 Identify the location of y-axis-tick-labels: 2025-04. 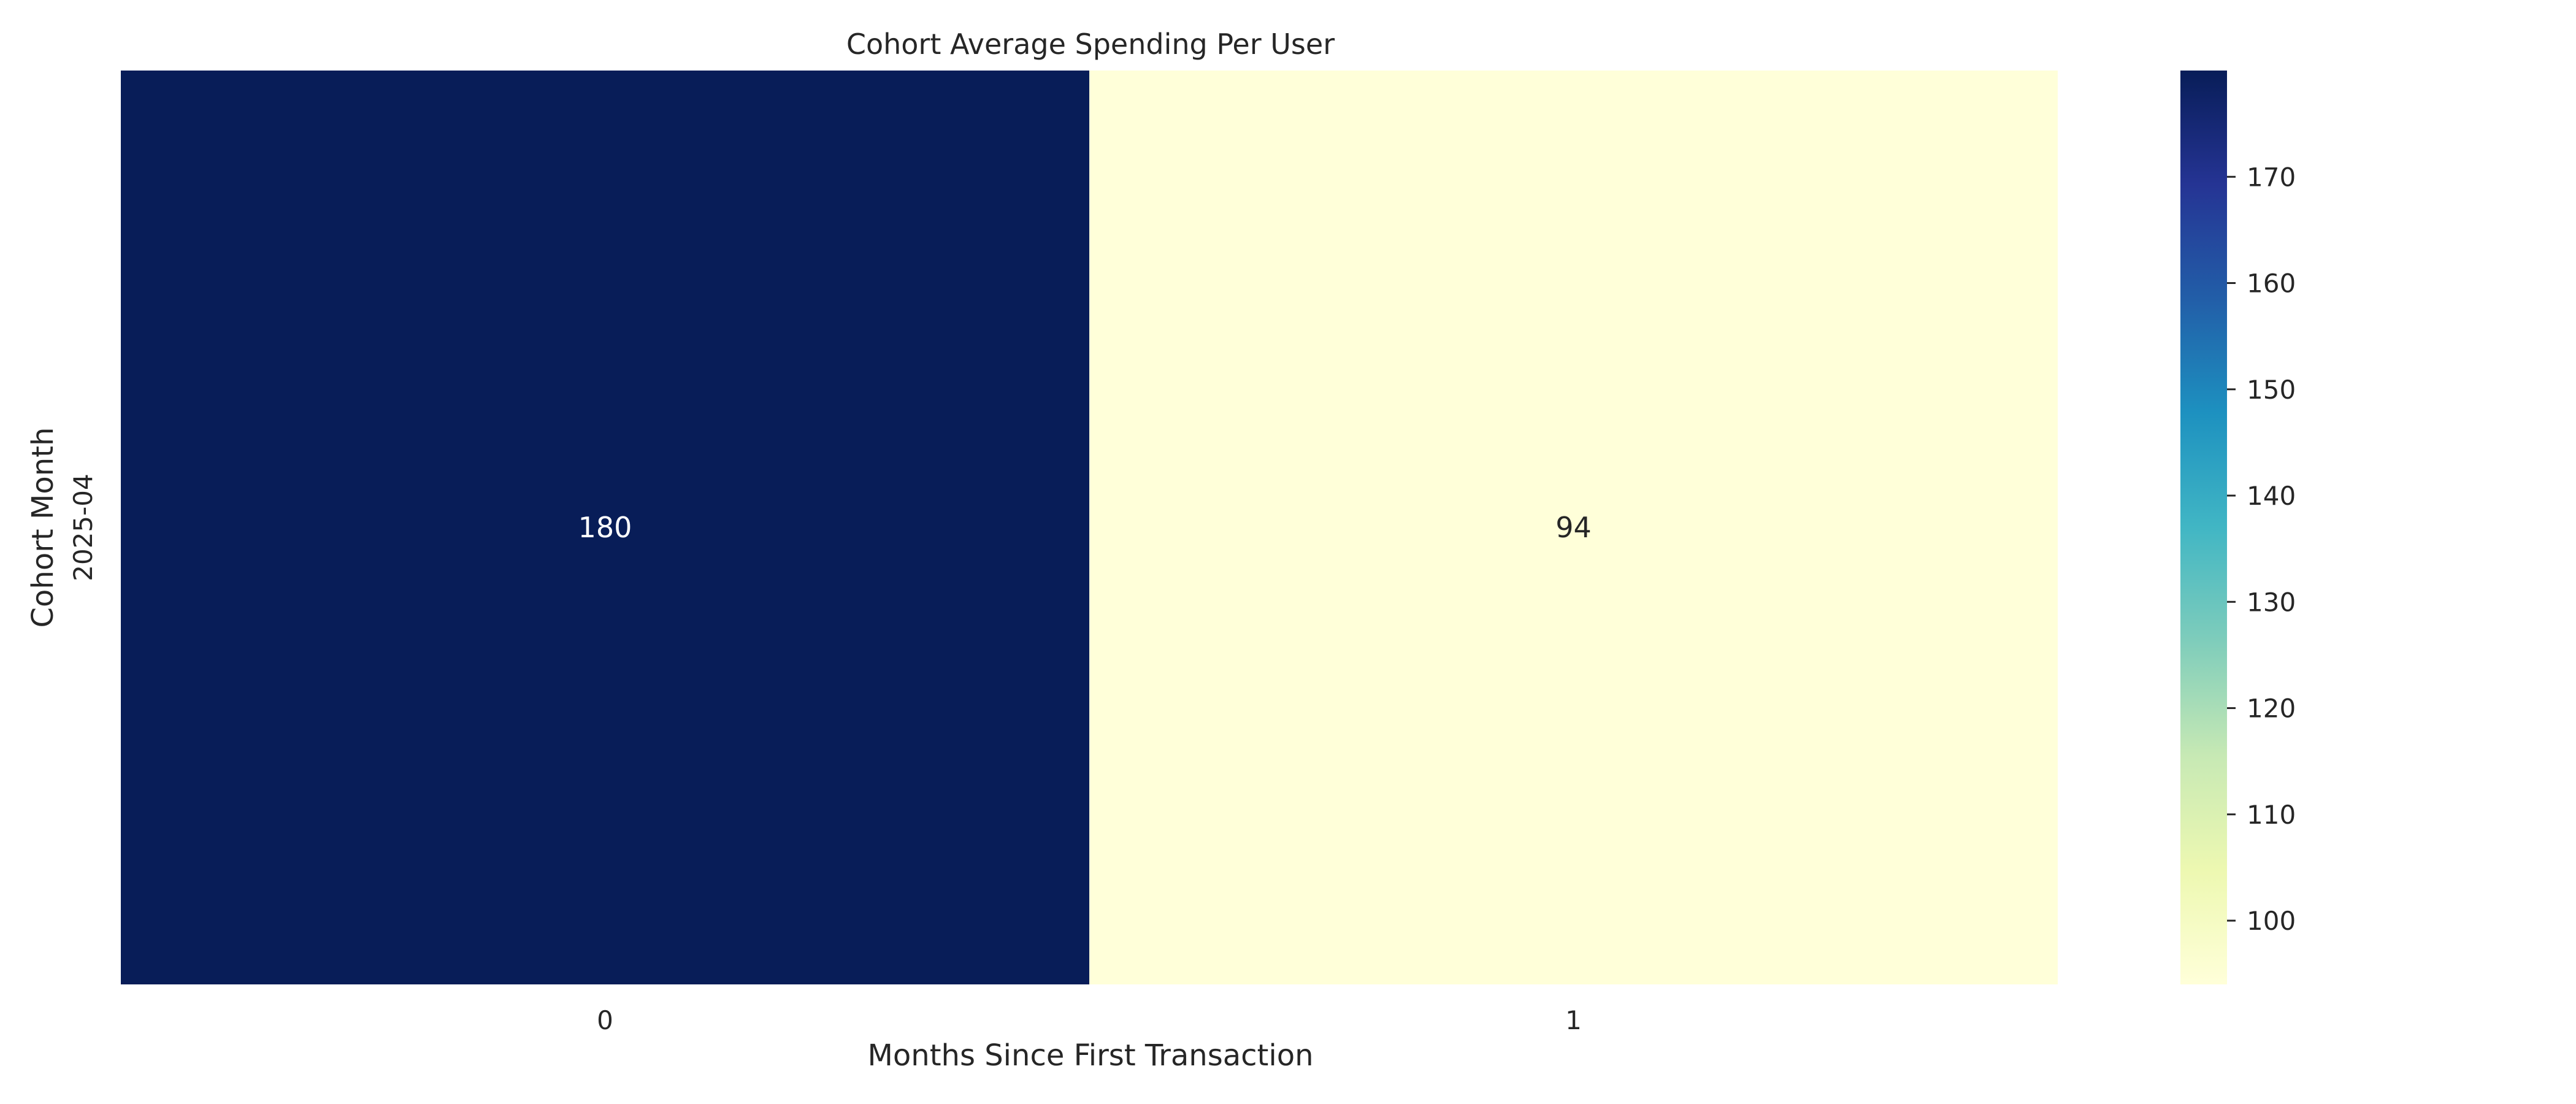
(83, 527).